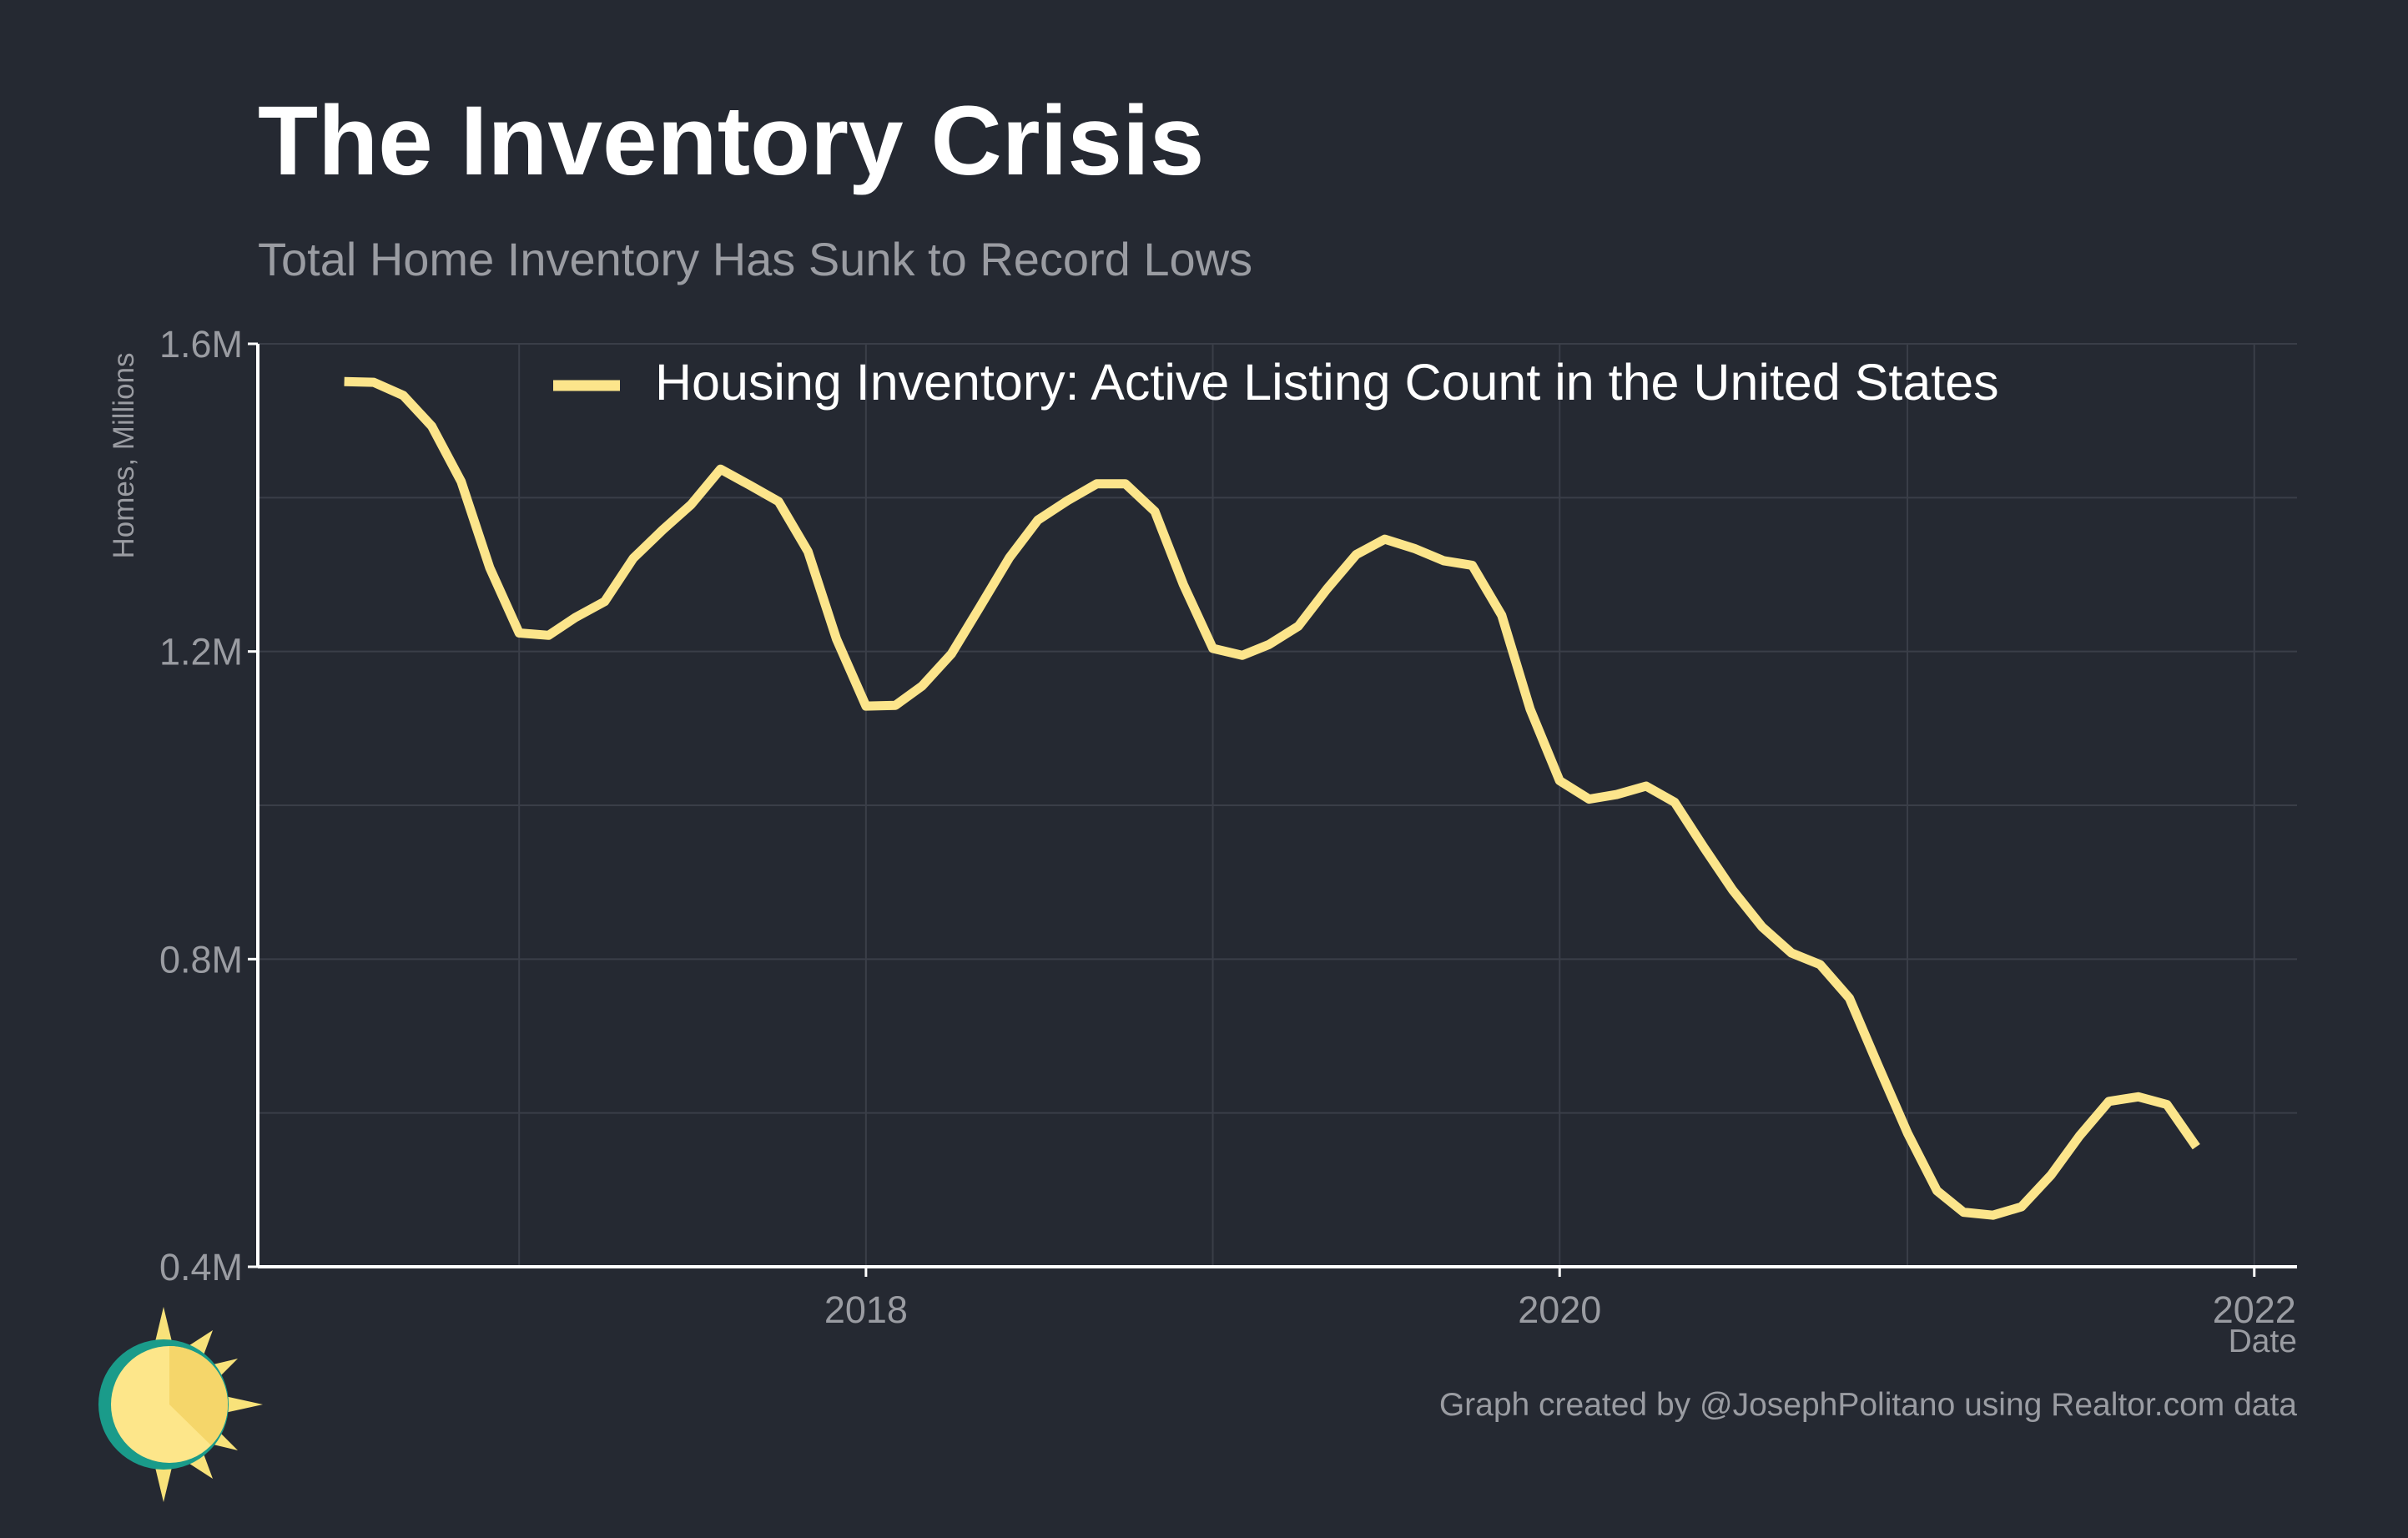 This screenshot has width=2408, height=1538. What do you see at coordinates (201, 344) in the screenshot?
I see `y-tick-label: 1.6M` at bounding box center [201, 344].